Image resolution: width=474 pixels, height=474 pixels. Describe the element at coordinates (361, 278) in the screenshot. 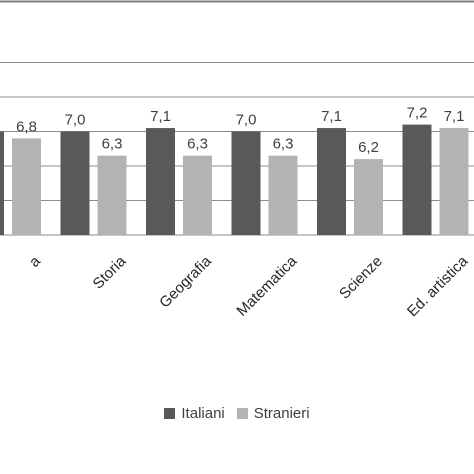

I see `category-tick-label: Scienze` at that location.